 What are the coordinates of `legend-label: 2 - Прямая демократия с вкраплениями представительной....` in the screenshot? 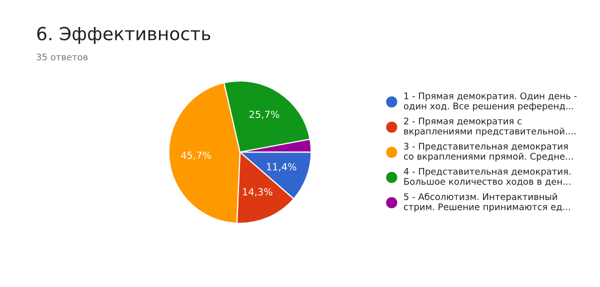 It's located at (490, 127).